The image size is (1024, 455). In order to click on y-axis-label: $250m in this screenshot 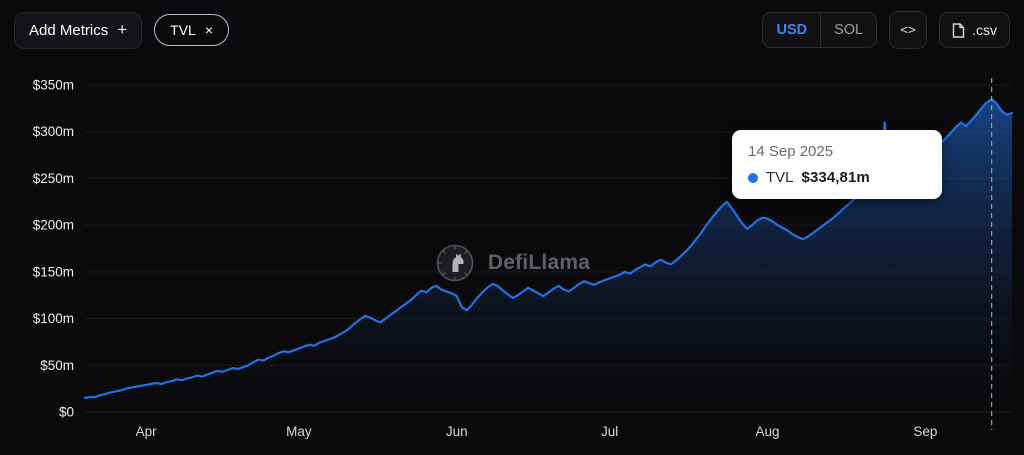, I will do `click(53, 178)`.